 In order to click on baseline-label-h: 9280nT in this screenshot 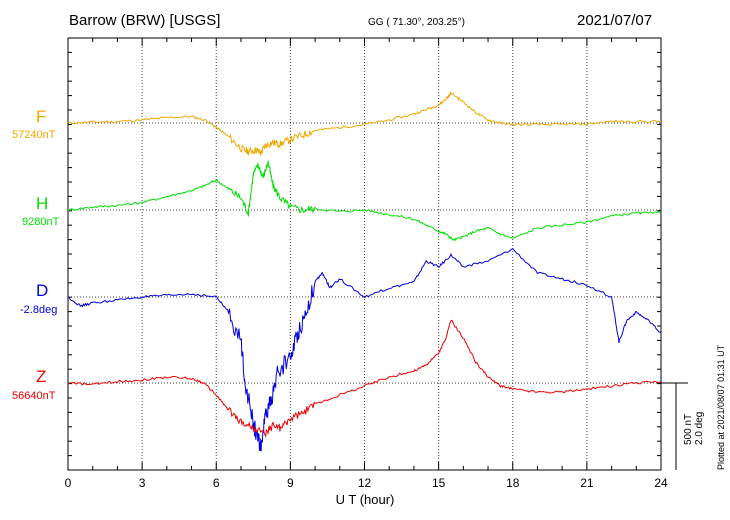, I will do `click(41, 222)`.